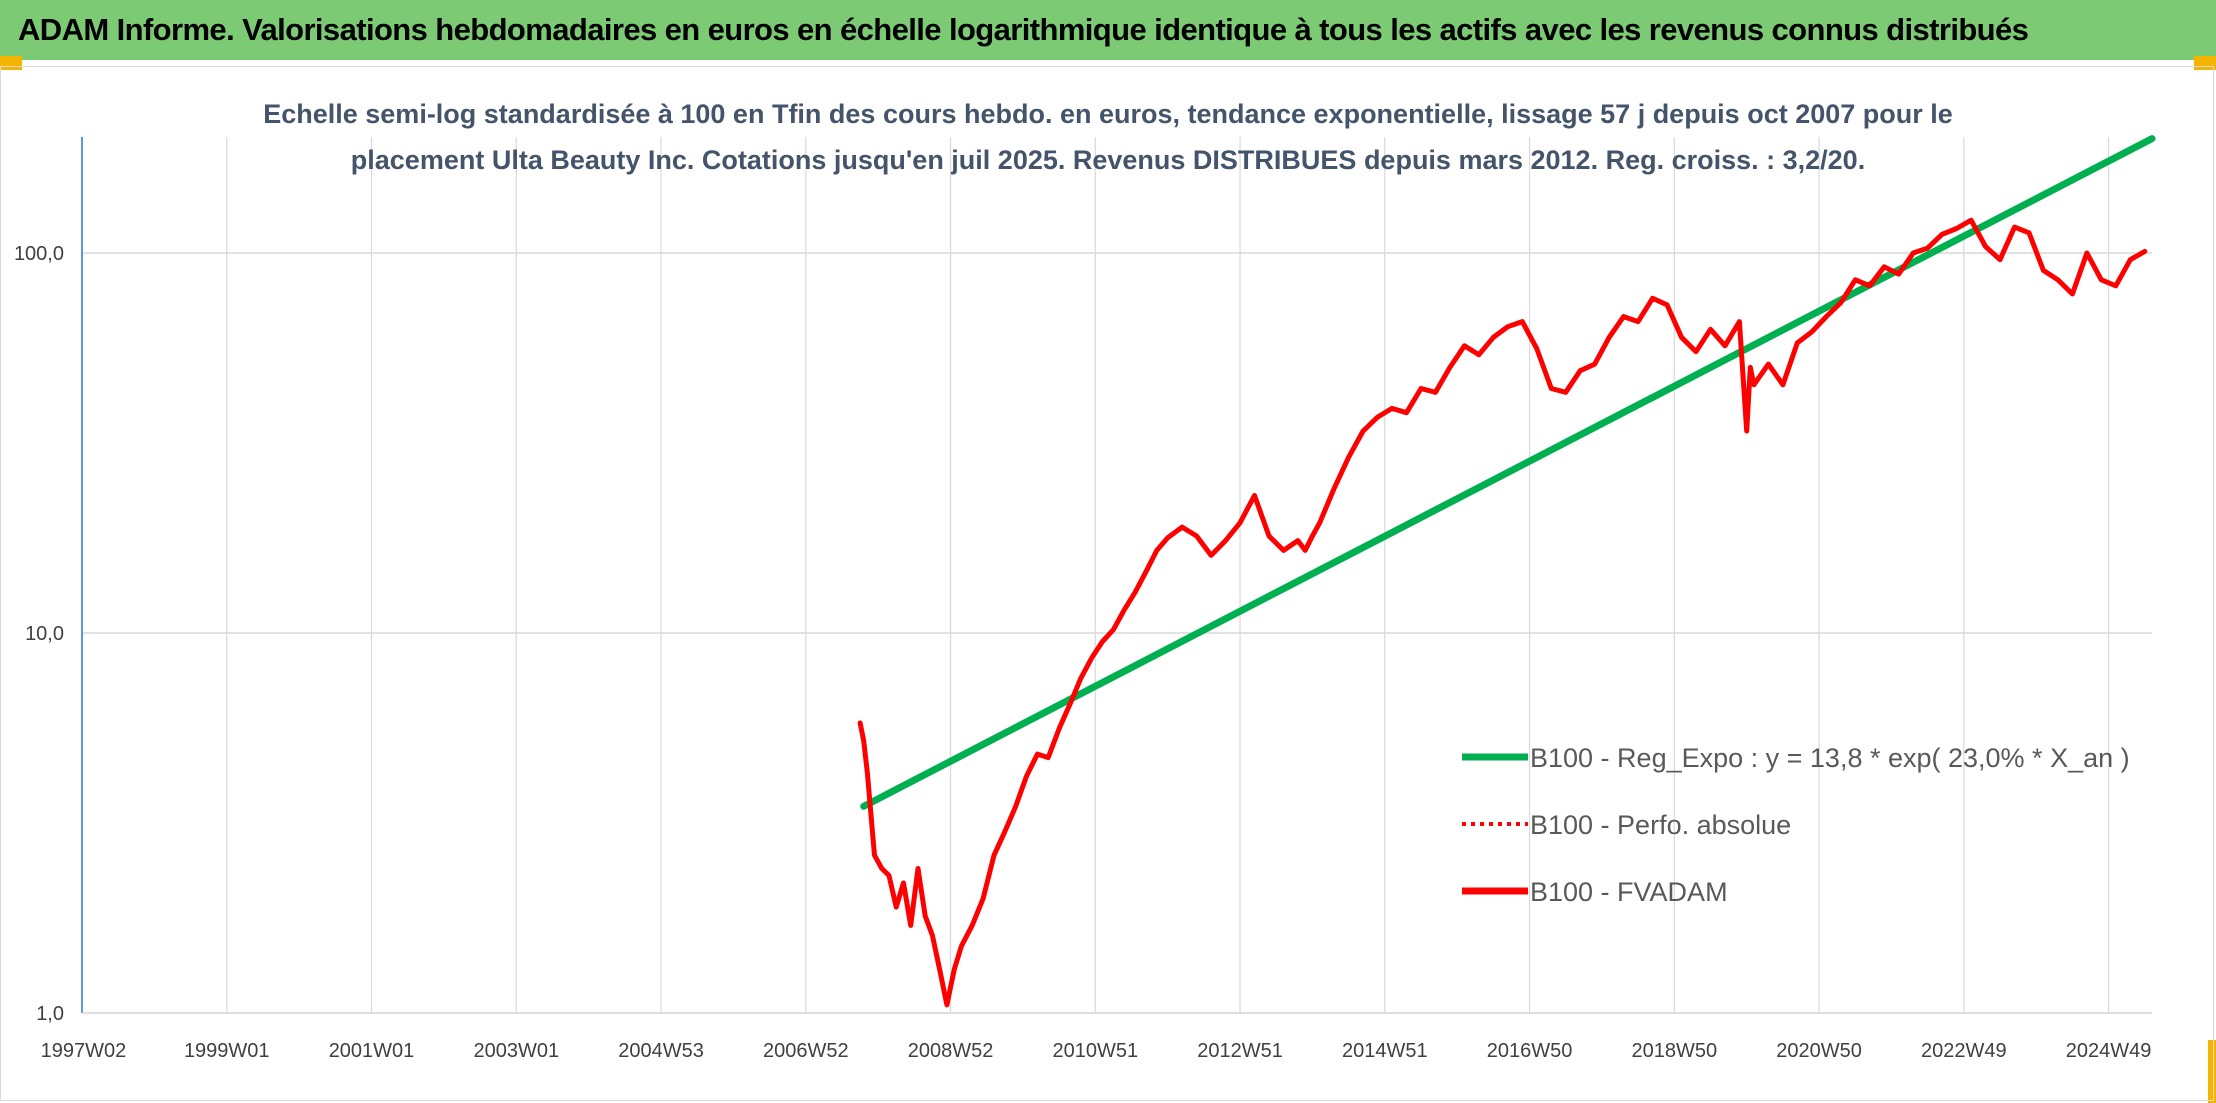  I want to click on x-tick-label: 1997W02, so click(84, 1051).